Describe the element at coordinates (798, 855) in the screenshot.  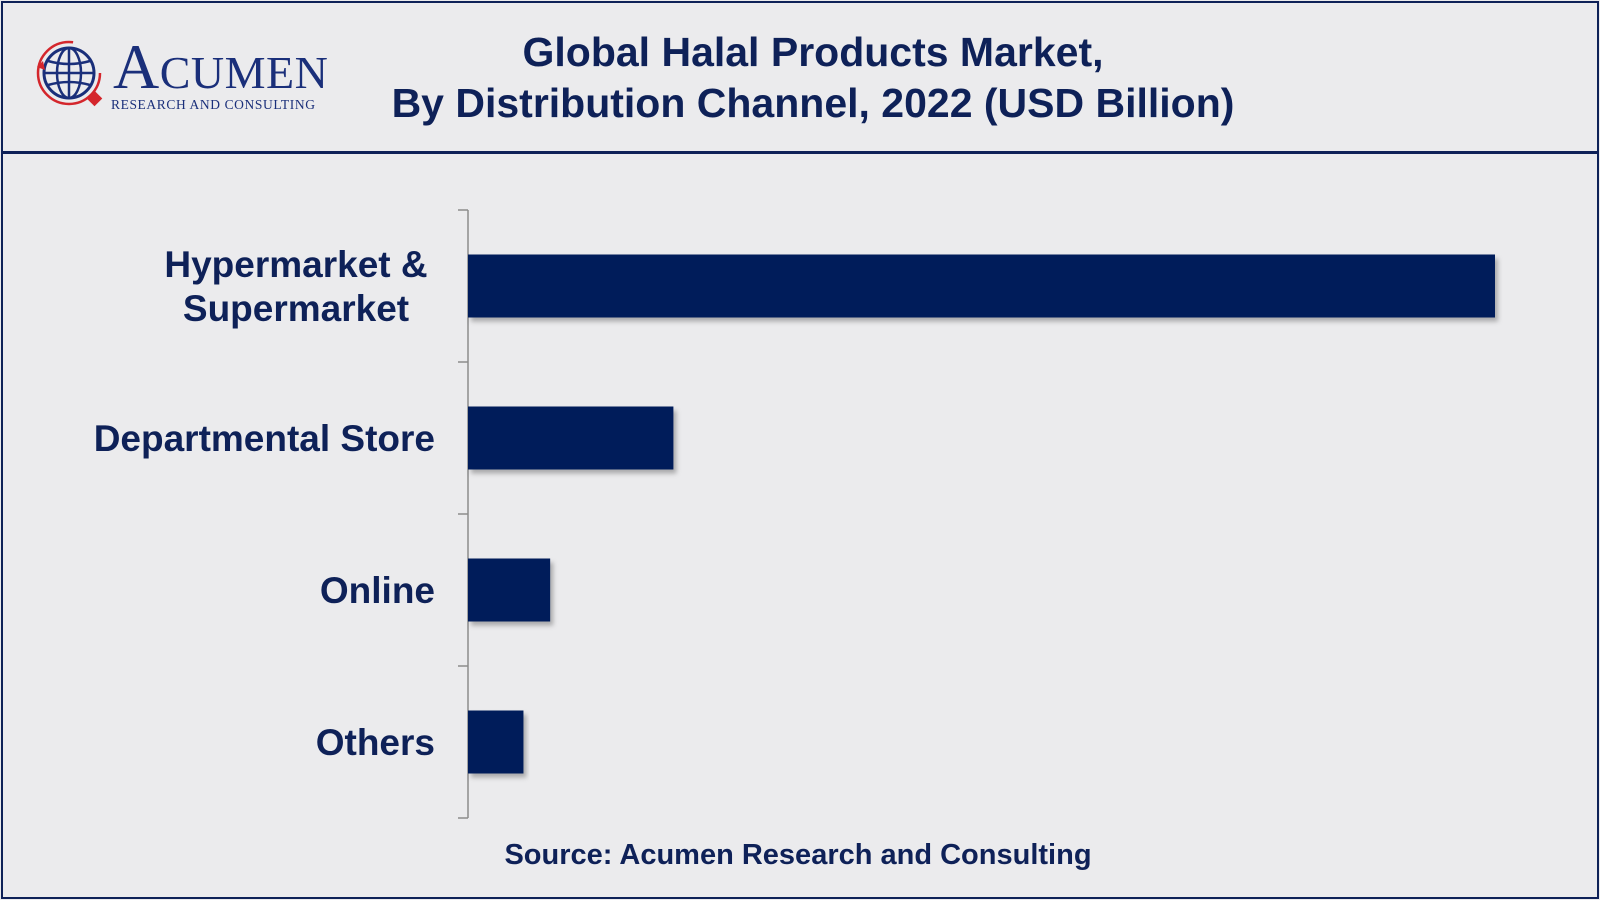
I see `source-note: Source: Acumen Research and Consulting` at that location.